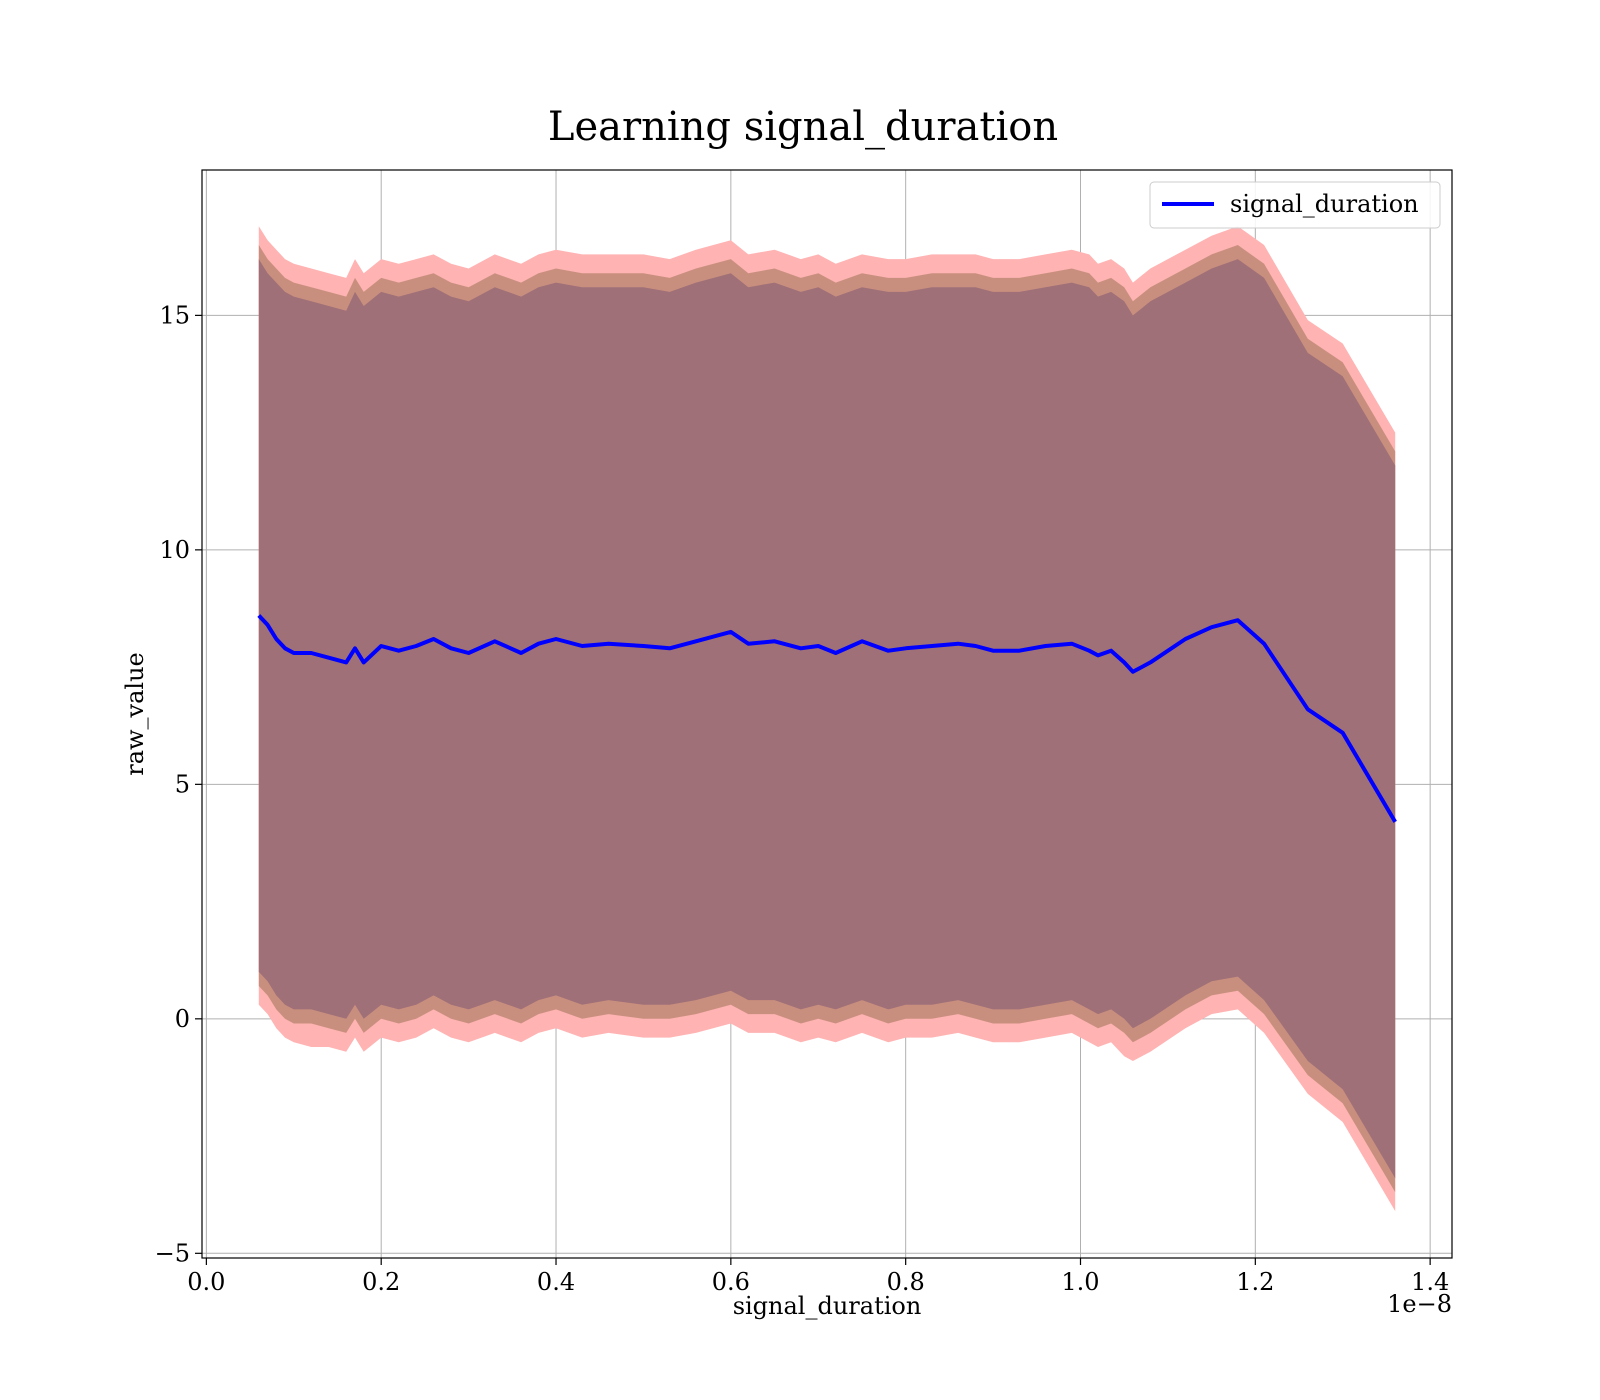 This screenshot has height=1400, width=1600. I want to click on x-tick-label: 0.6, so click(731, 1282).